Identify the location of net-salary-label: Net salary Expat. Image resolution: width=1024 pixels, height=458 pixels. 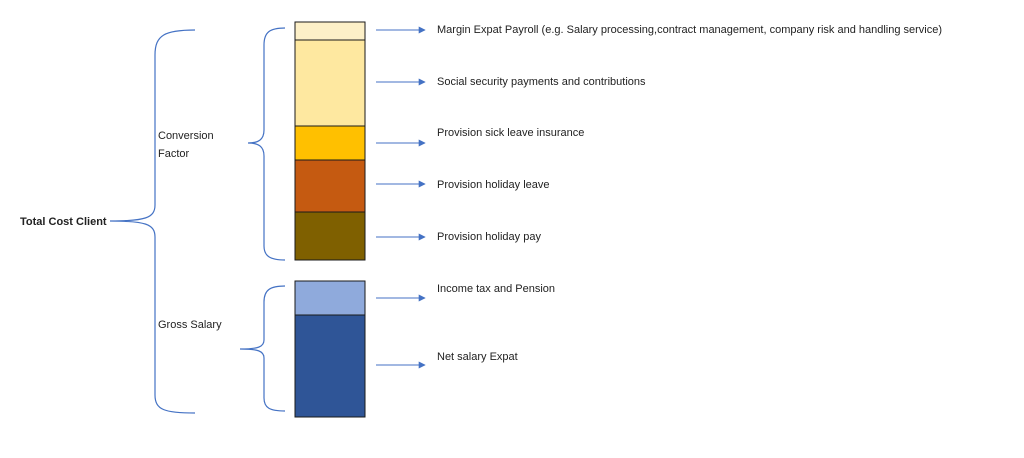
(477, 357).